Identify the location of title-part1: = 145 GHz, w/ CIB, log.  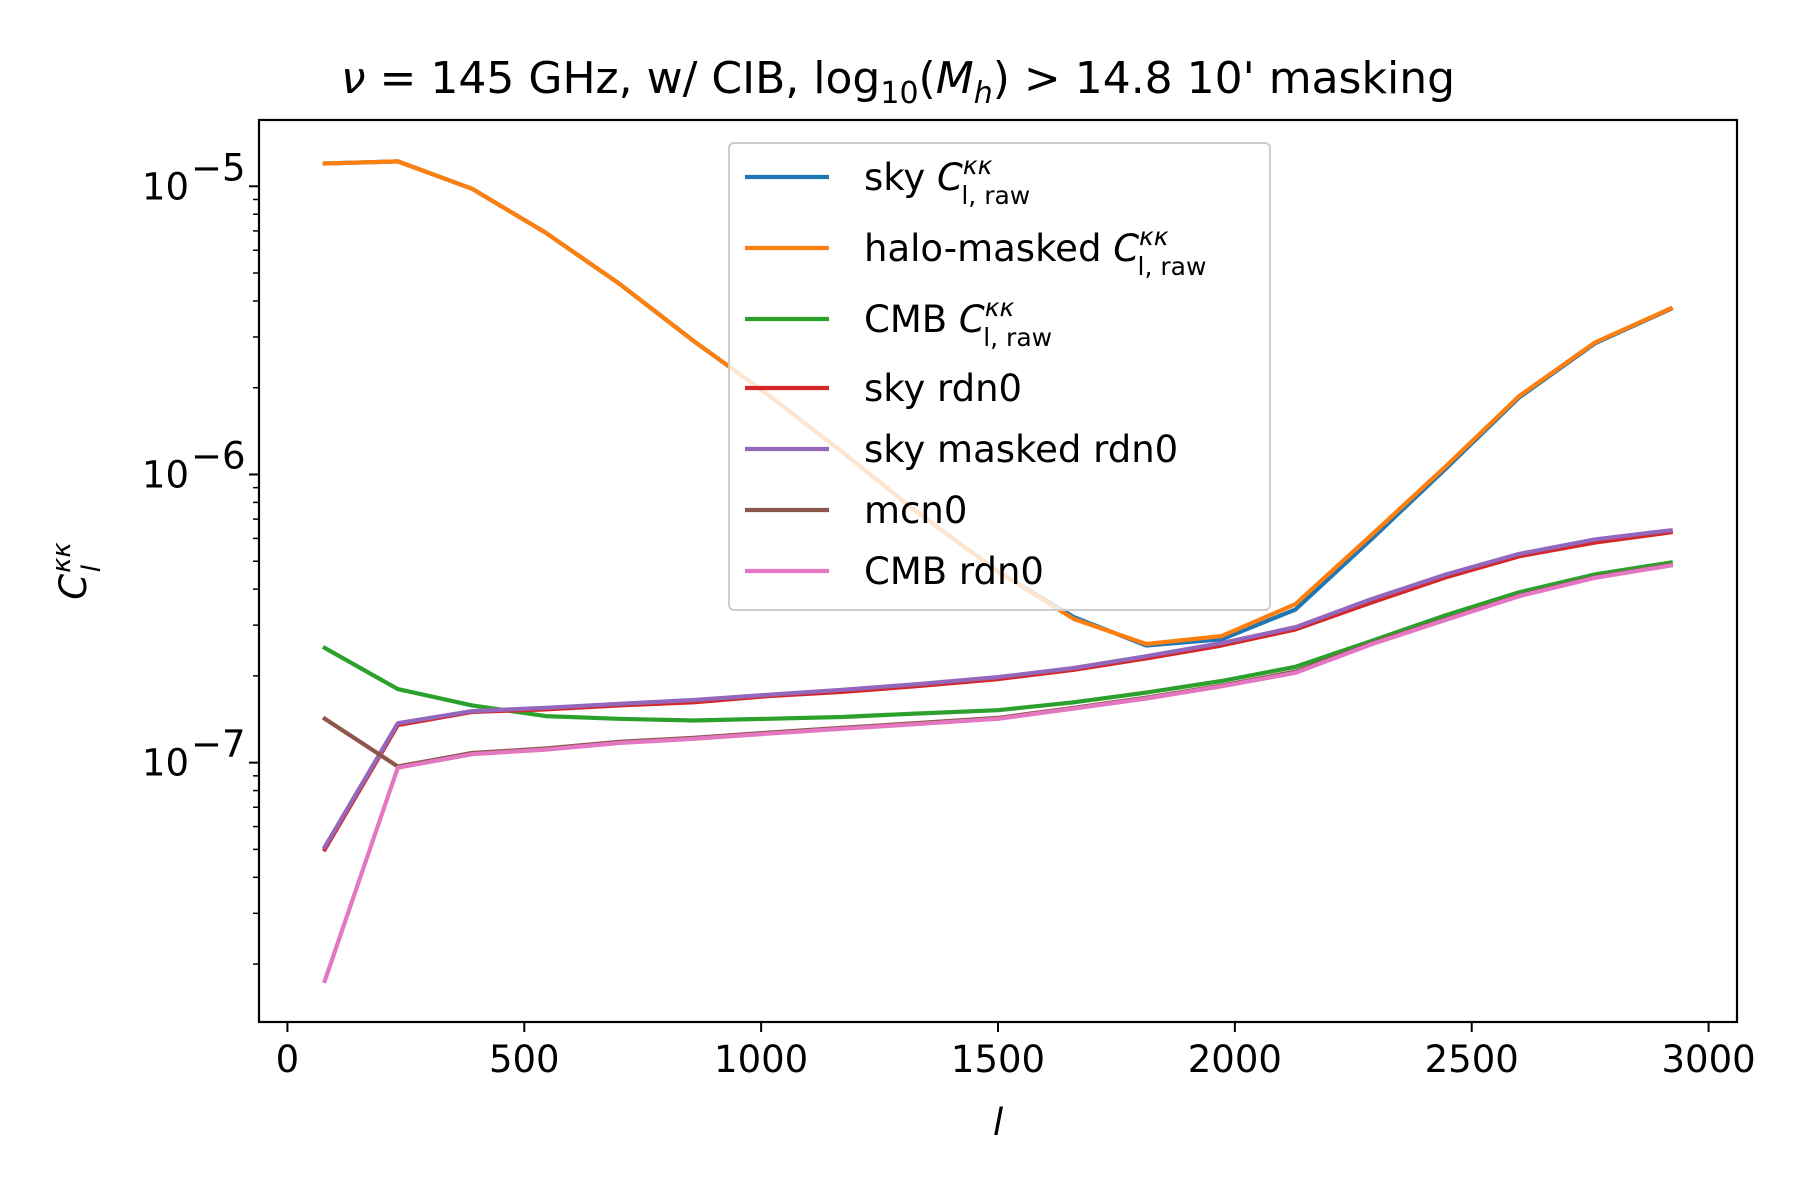
(623, 78).